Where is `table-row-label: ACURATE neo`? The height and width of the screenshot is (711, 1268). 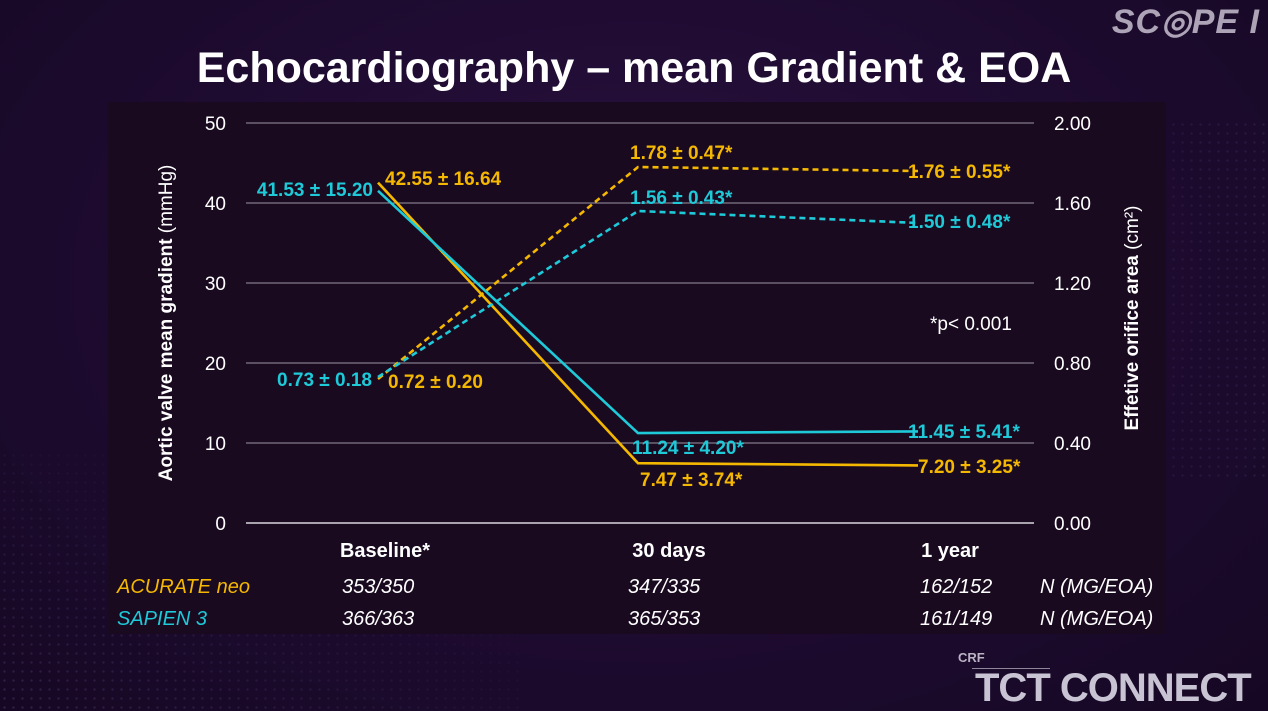 table-row-label: ACURATE neo is located at coordinates (183, 587).